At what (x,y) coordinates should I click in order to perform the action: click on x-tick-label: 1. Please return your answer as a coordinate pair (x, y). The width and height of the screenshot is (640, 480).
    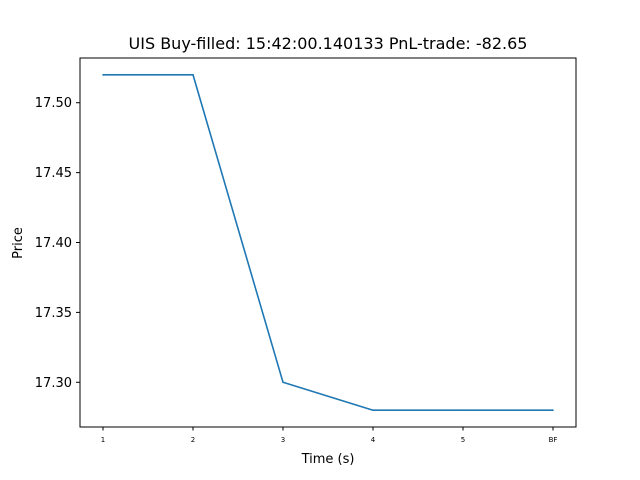
    Looking at the image, I should click on (103, 440).